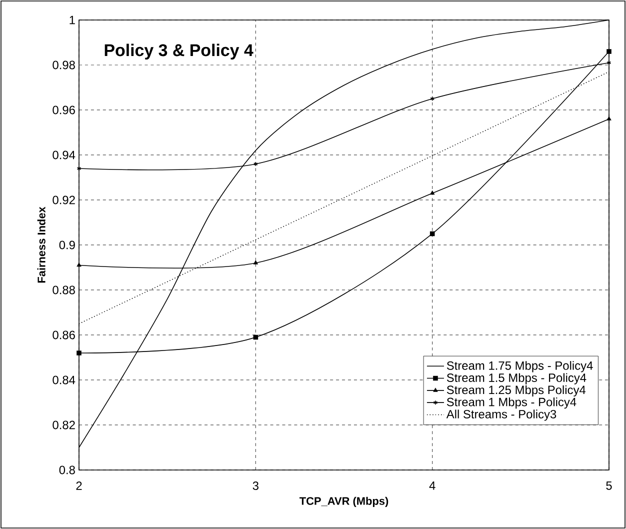 The height and width of the screenshot is (529, 626). What do you see at coordinates (67, 245) in the screenshot?
I see `y-tick-label: 0.9` at bounding box center [67, 245].